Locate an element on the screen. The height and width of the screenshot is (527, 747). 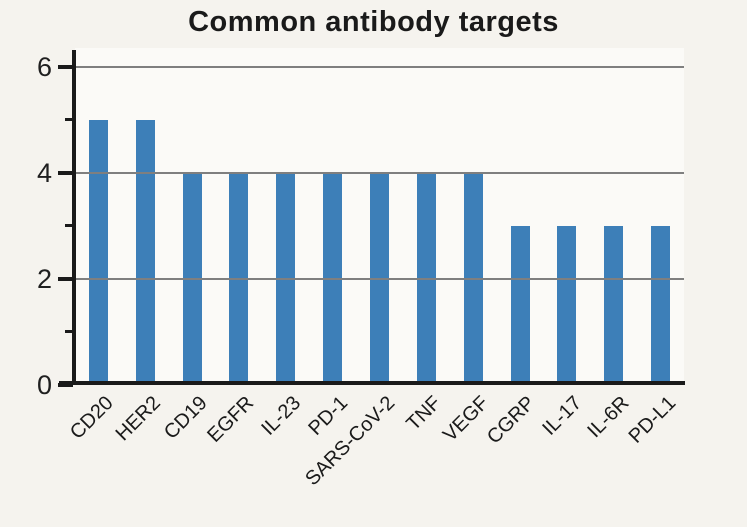
x-tick-label-text: PD-L1 is located at coordinates (652, 420).